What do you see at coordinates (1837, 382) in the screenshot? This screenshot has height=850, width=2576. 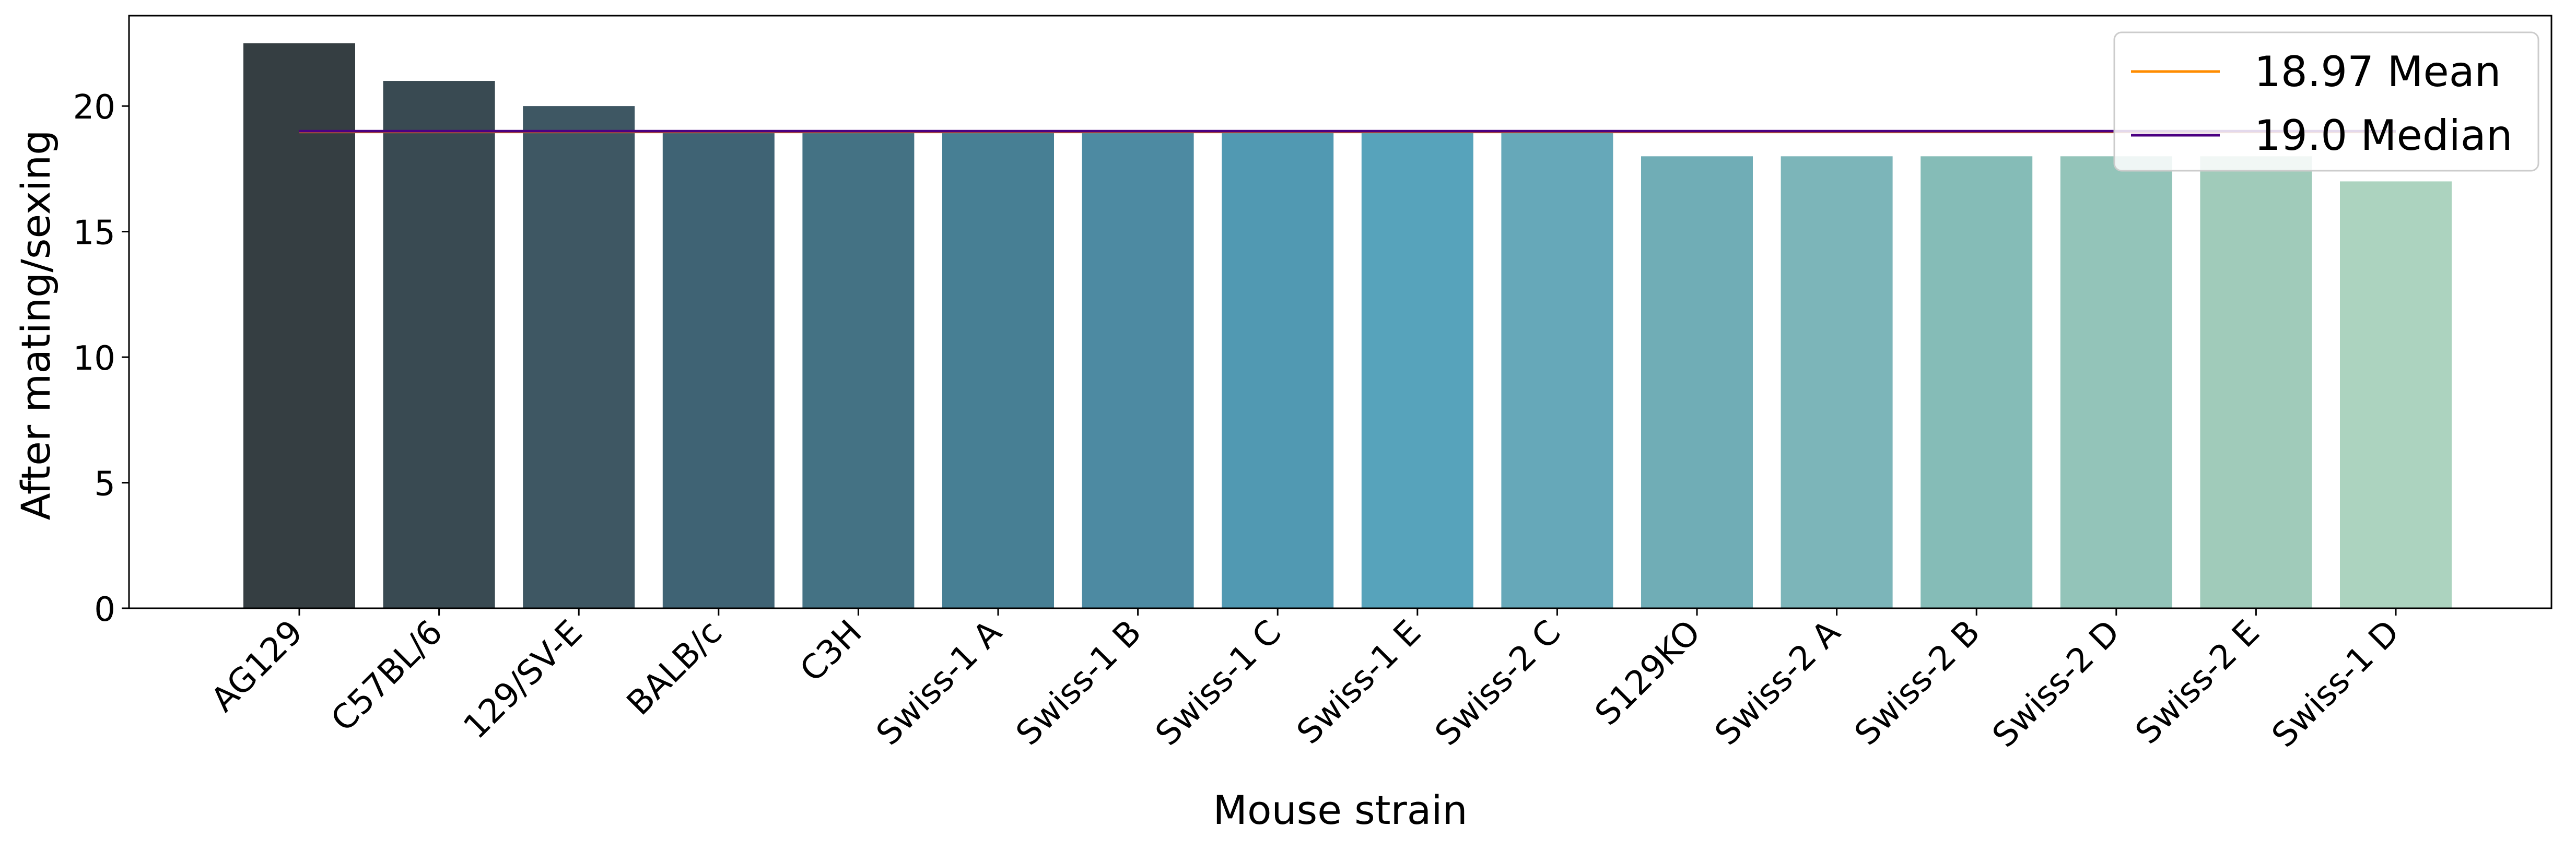 I see `bar-swiss-2-a` at bounding box center [1837, 382].